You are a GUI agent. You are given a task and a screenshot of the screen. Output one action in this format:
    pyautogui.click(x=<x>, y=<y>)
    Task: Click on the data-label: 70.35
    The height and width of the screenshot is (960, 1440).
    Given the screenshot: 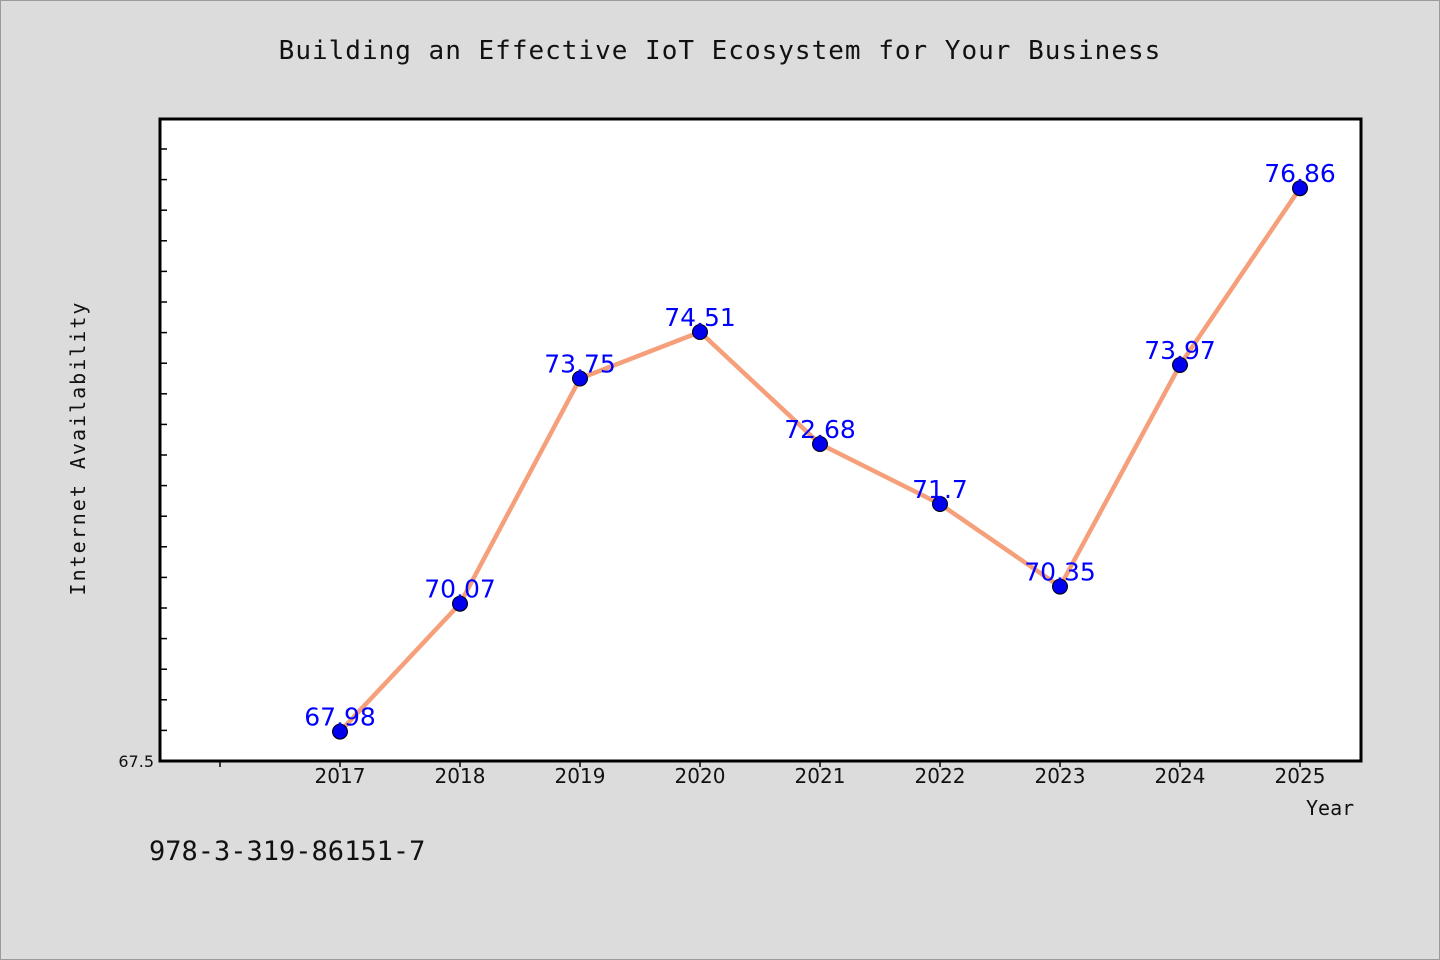 What is the action you would take?
    pyautogui.click(x=1060, y=572)
    